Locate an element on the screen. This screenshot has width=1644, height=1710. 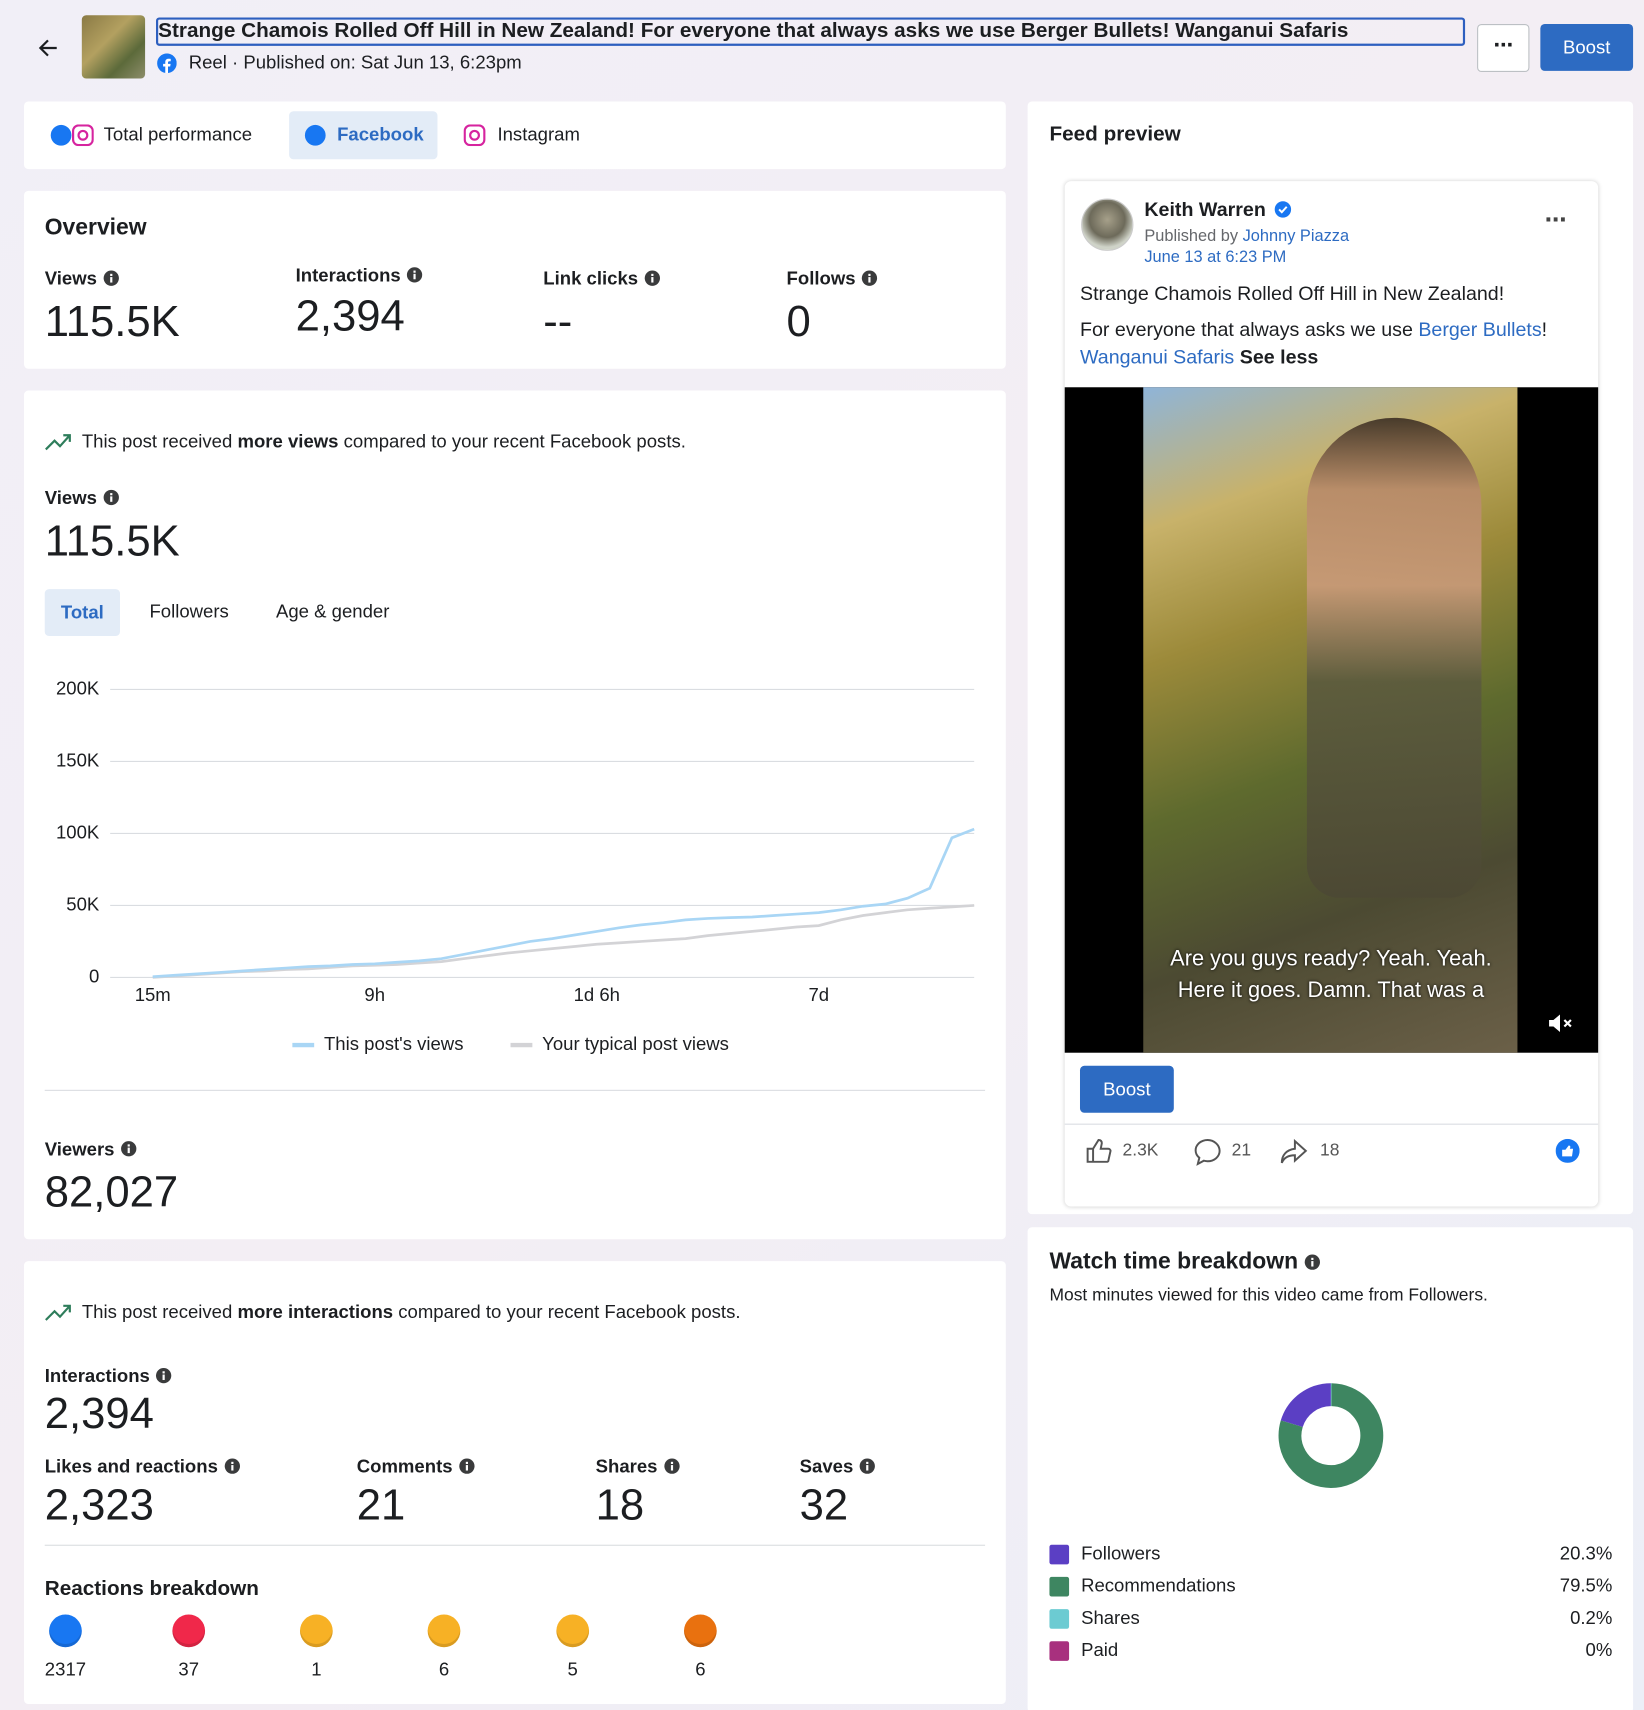
subtab: Followers is located at coordinates (189, 611).